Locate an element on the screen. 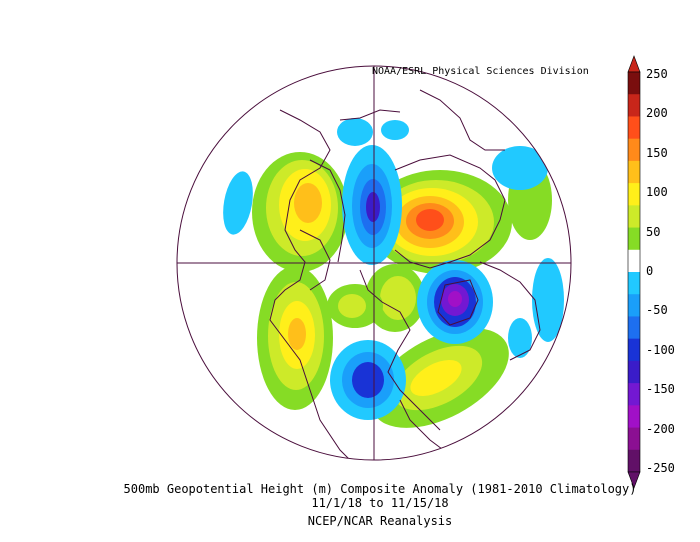  colorbar is located at coordinates (634, 272).